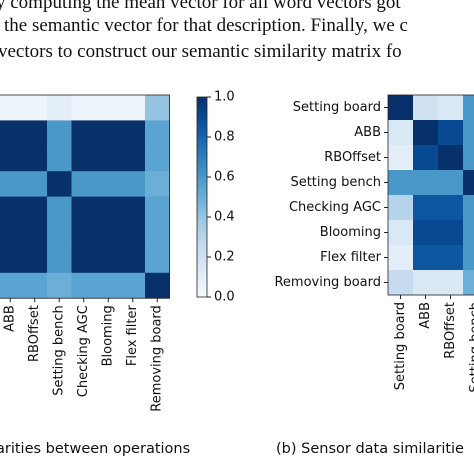 This screenshot has height=474, width=474. I want to click on colorbar-tick-label: 0.4, so click(224, 217).